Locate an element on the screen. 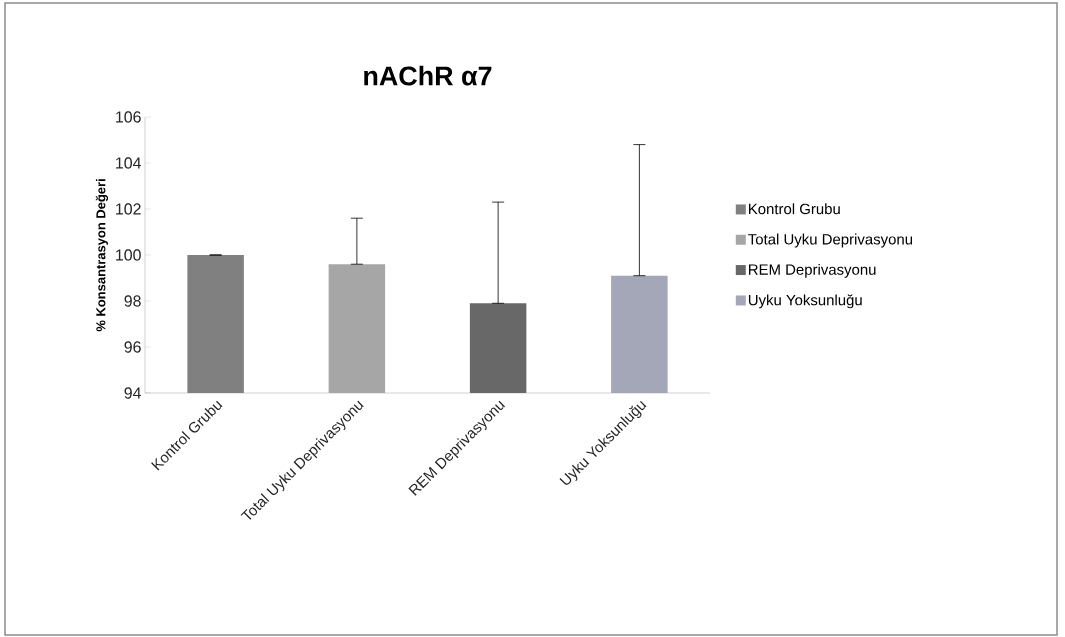 This screenshot has width=1065, height=637. y-tick-label: 96 is located at coordinates (132, 347).